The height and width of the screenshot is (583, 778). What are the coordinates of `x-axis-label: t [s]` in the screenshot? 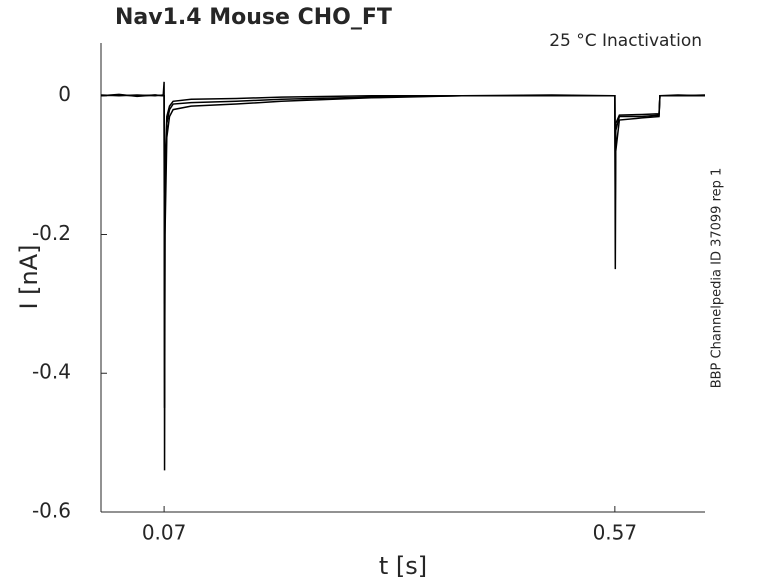 It's located at (403, 566).